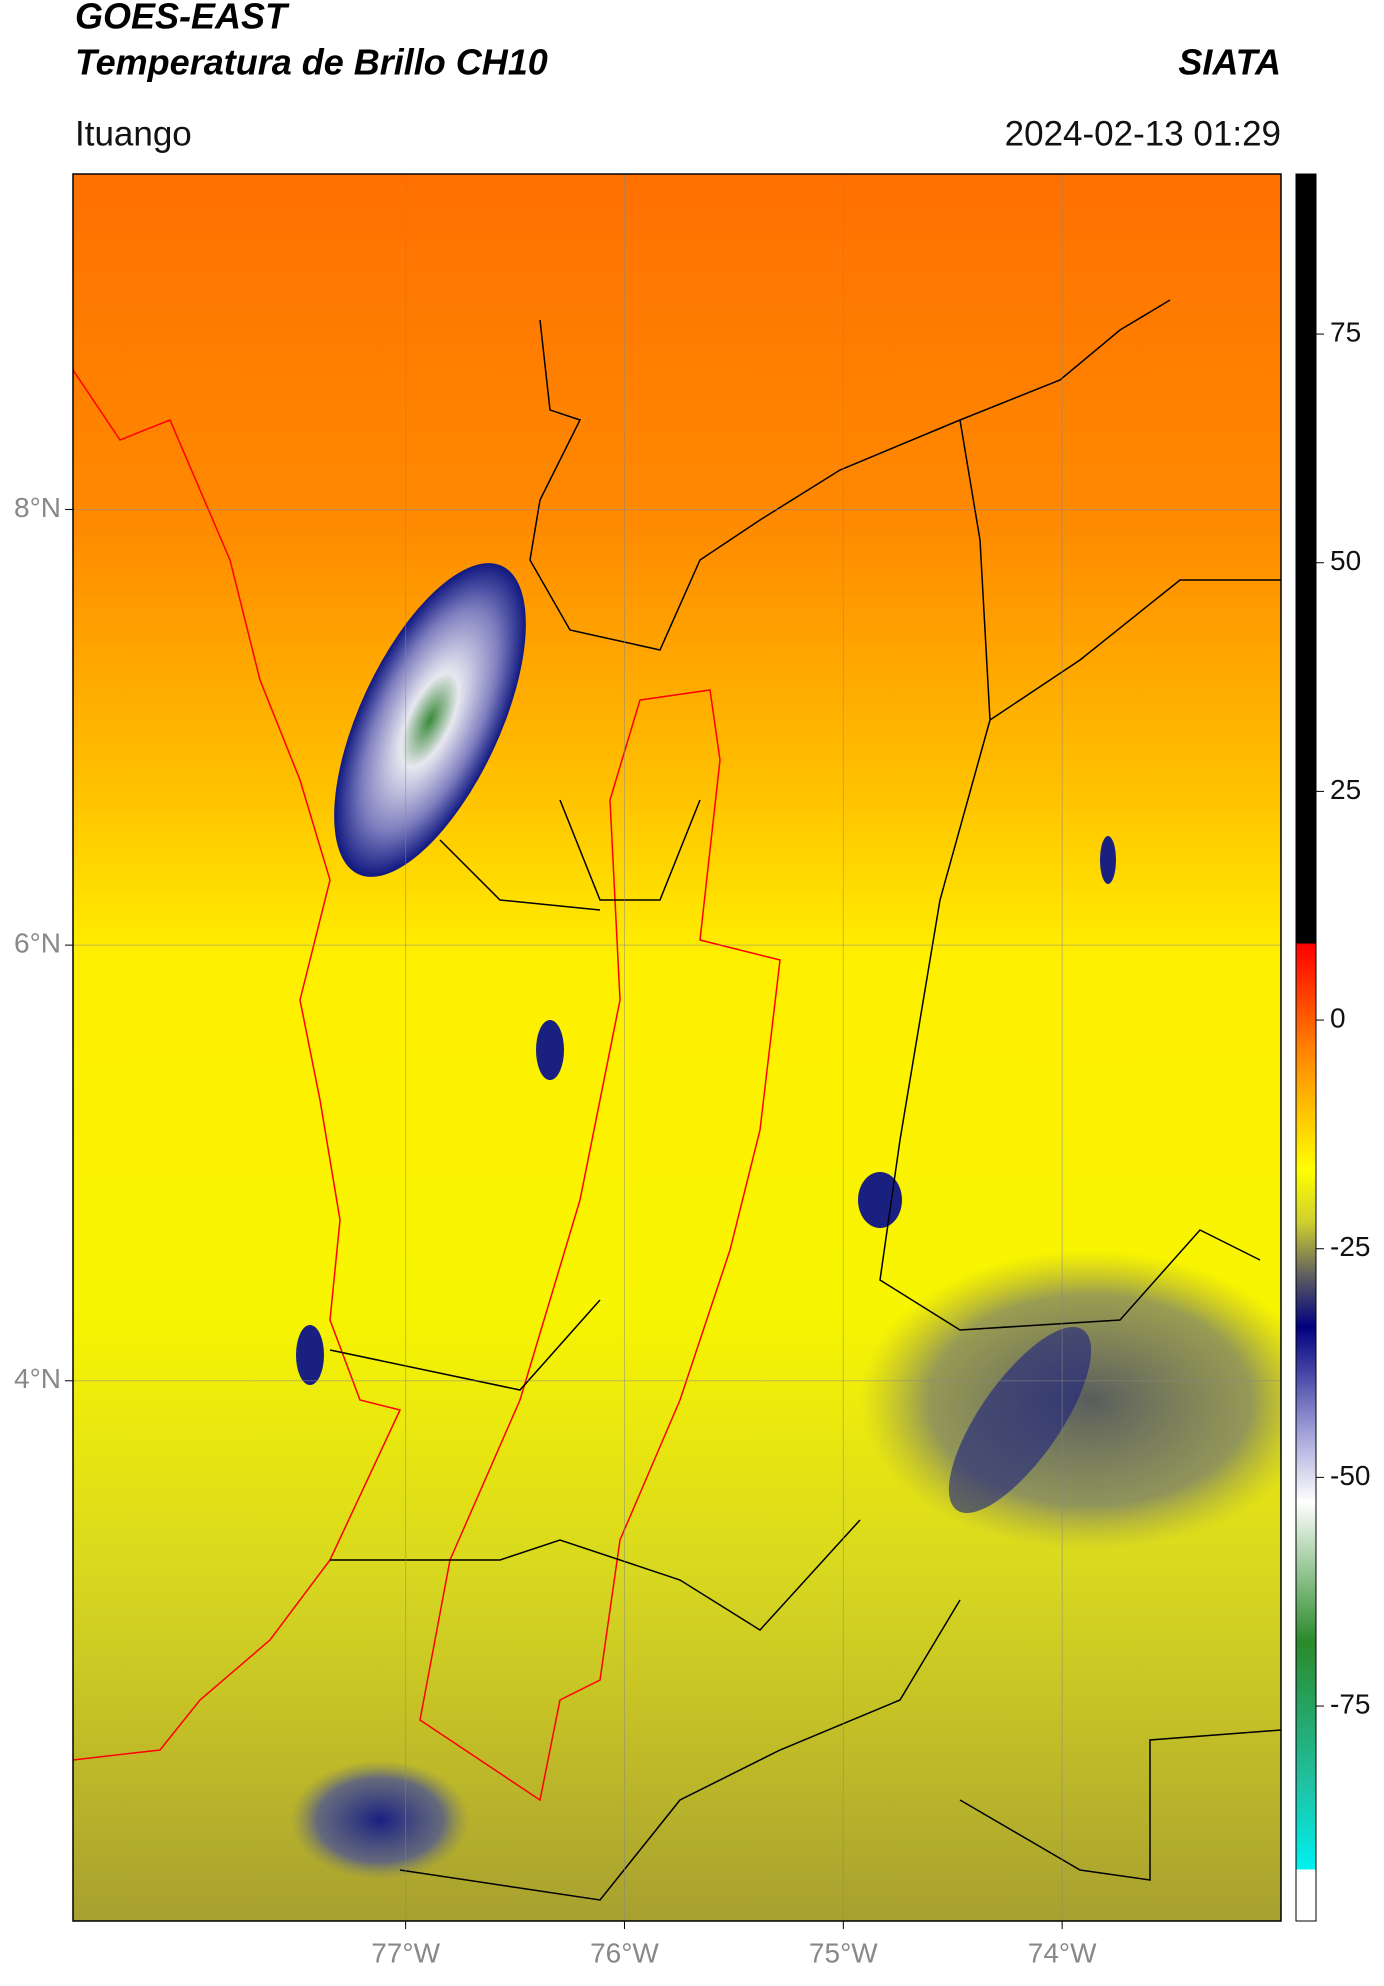  Describe the element at coordinates (133, 133) in the screenshot. I see `location: Ituango` at that location.